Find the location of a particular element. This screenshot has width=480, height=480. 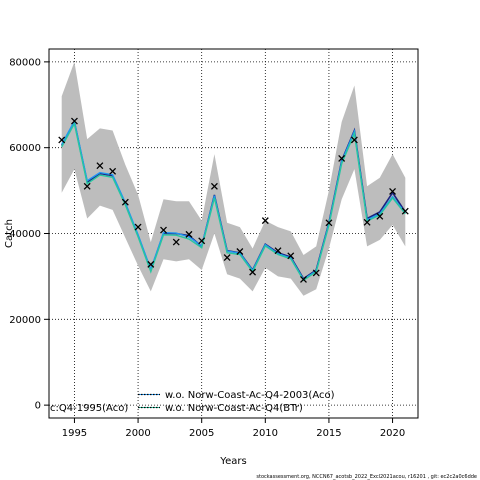

x-axis-title: Years is located at coordinates (232, 461).